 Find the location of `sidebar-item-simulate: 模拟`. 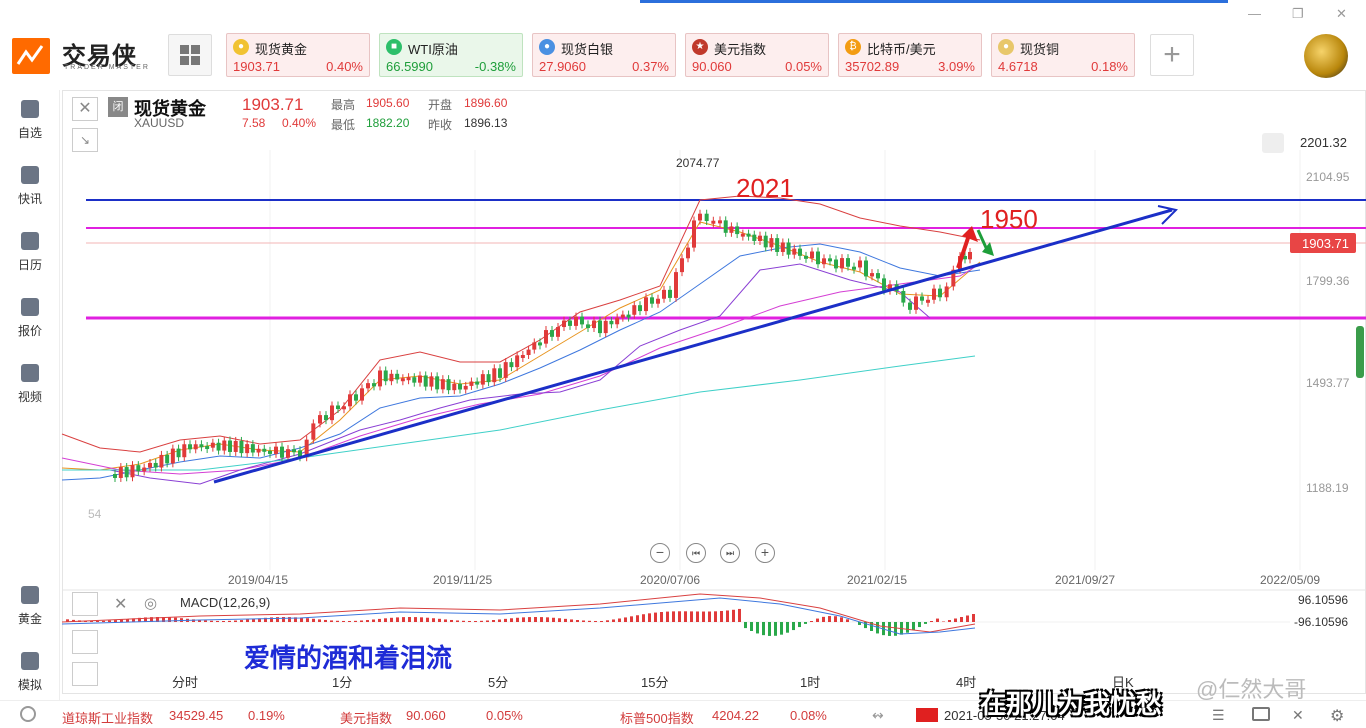

sidebar-item-simulate: 模拟 is located at coordinates (30, 672).